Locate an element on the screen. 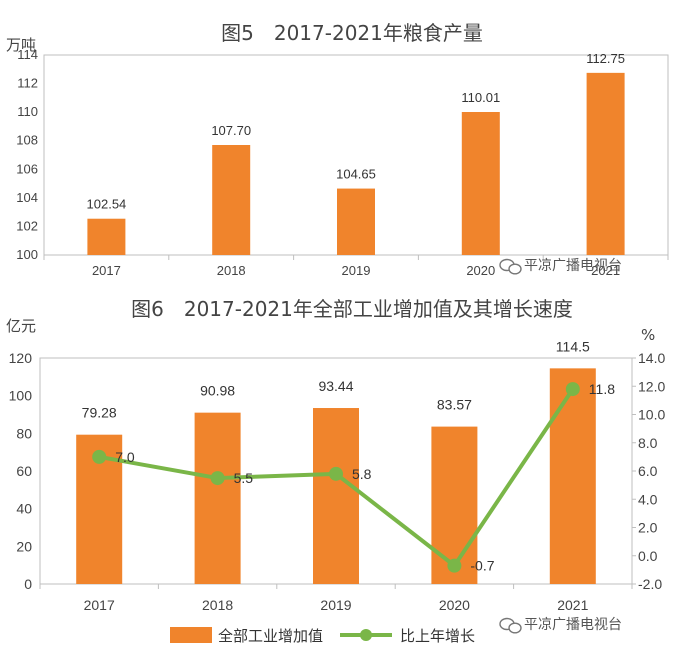  watermark-text-top: 平凉广播电视台 is located at coordinates (573, 266).